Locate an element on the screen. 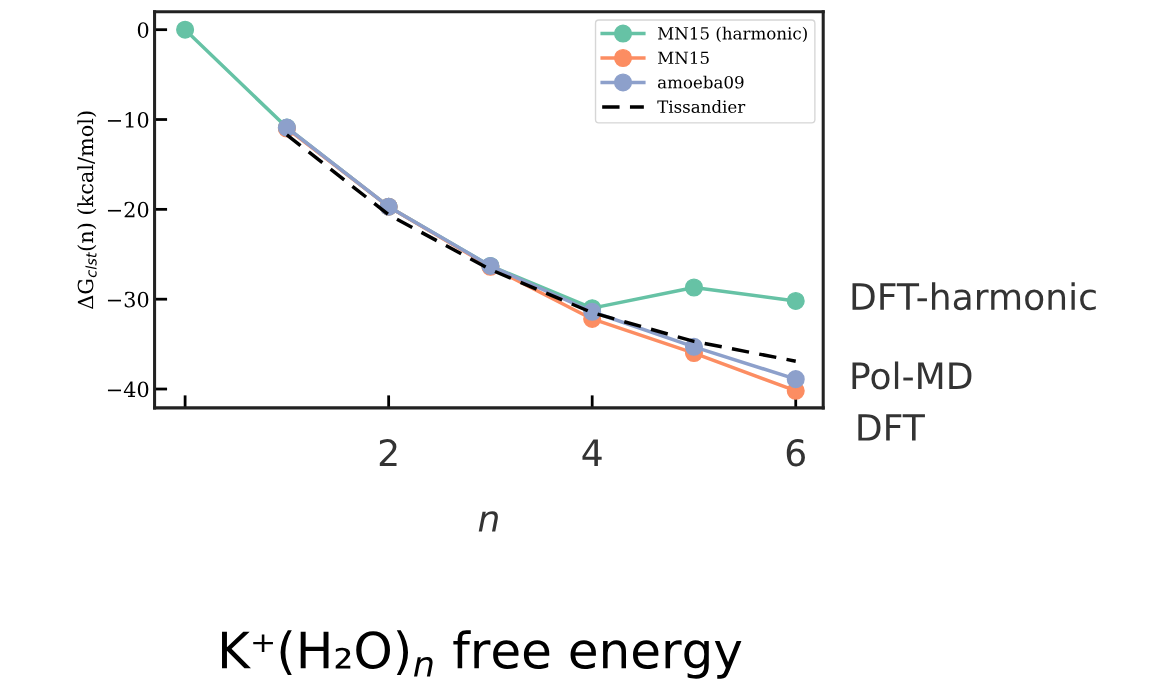 The height and width of the screenshot is (689, 1171). y-tick-label: −30 is located at coordinates (128, 299).